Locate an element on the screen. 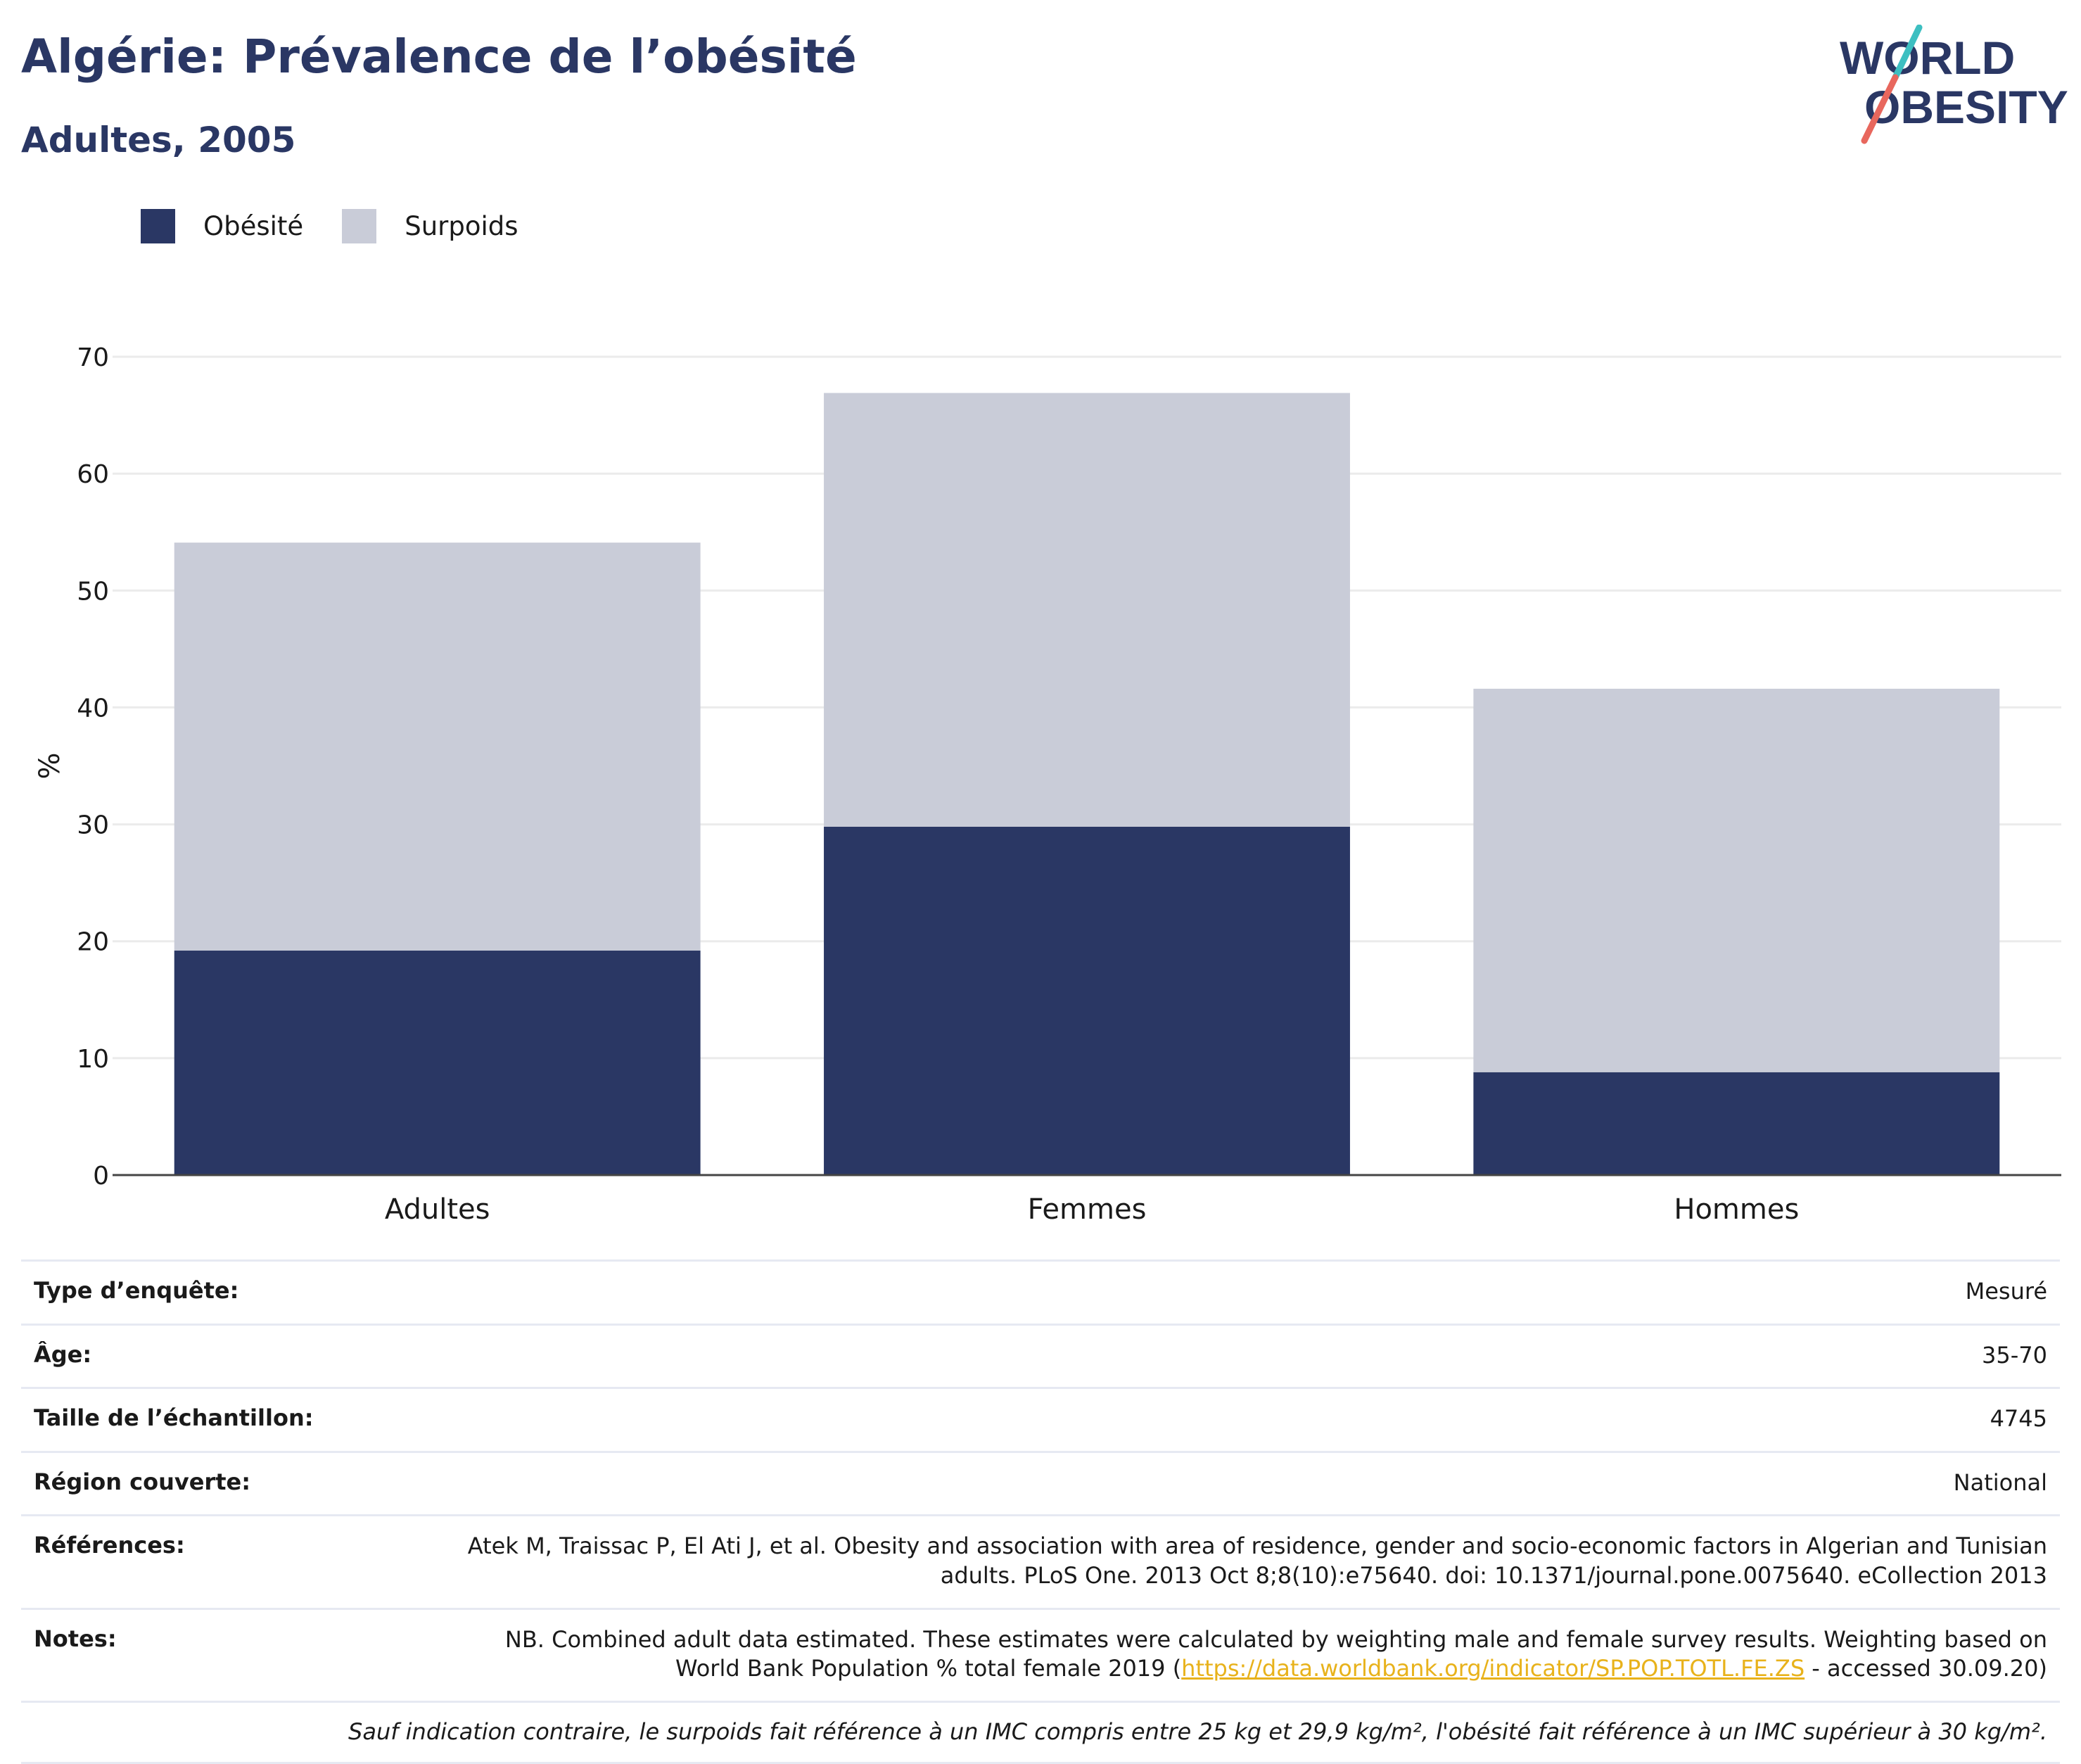 This screenshot has width=2081, height=1764. bar-surpoids-hommes is located at coordinates (1736, 880).